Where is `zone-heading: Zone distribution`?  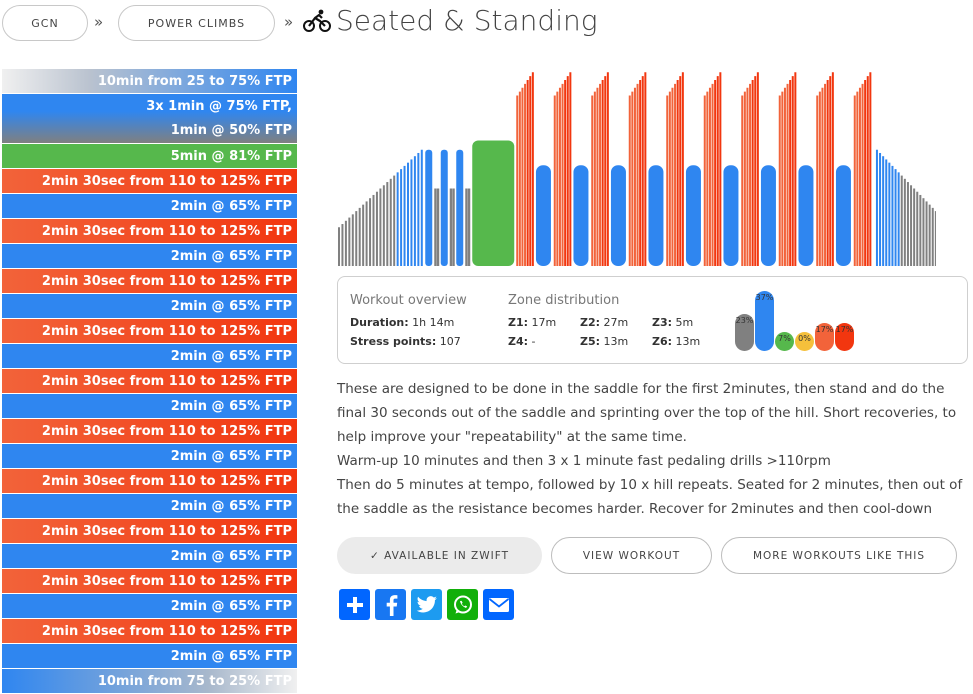 zone-heading: Zone distribution is located at coordinates (564, 300).